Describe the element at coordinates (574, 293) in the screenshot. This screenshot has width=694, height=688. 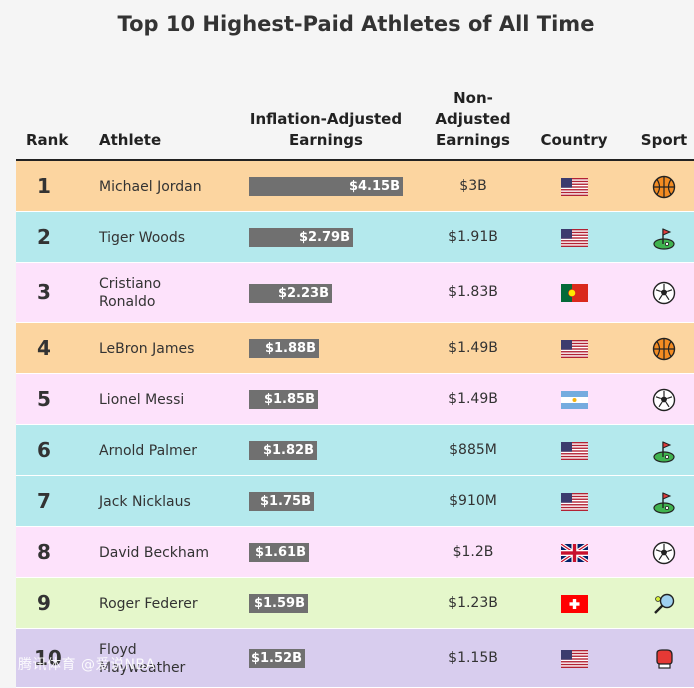
I see `flag-portugal-icon` at that location.